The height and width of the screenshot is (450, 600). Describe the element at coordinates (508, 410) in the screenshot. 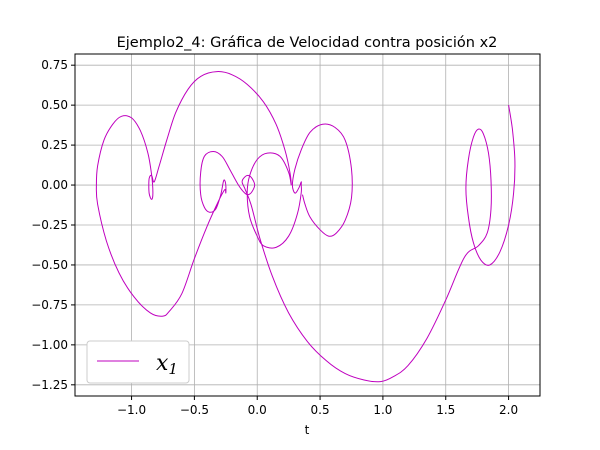

I see `x-tick-label: 2.0` at that location.